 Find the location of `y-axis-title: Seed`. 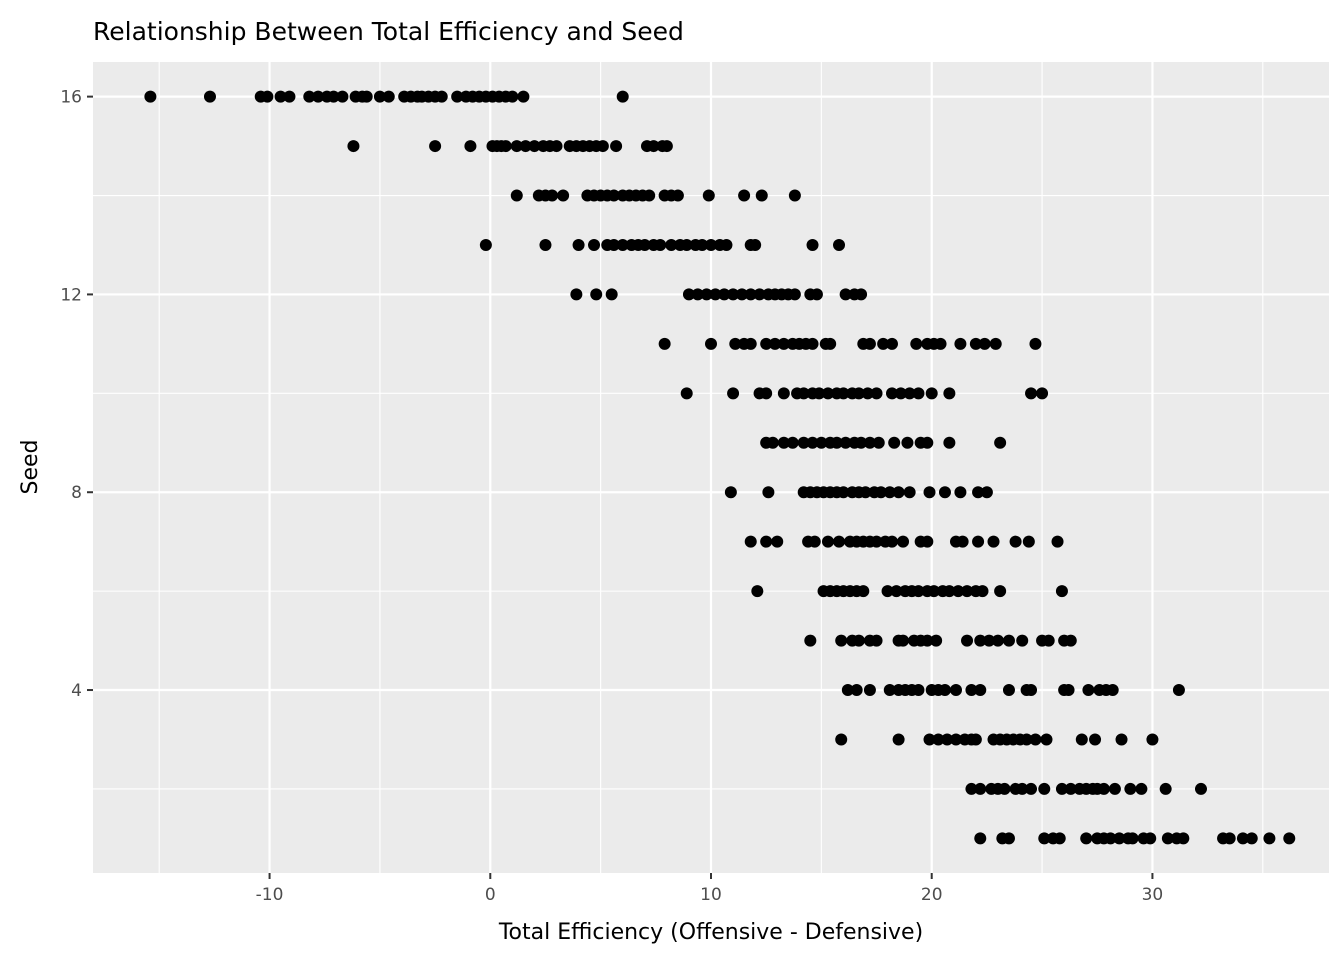

y-axis-title: Seed is located at coordinates (30, 467).